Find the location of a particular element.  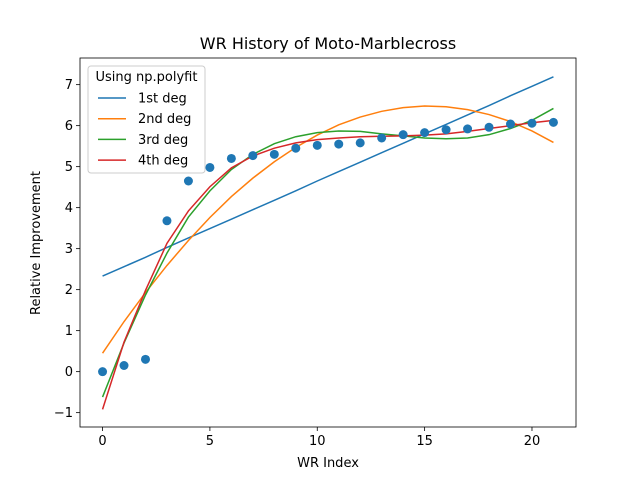

x-tick-label: 10 is located at coordinates (317, 441).